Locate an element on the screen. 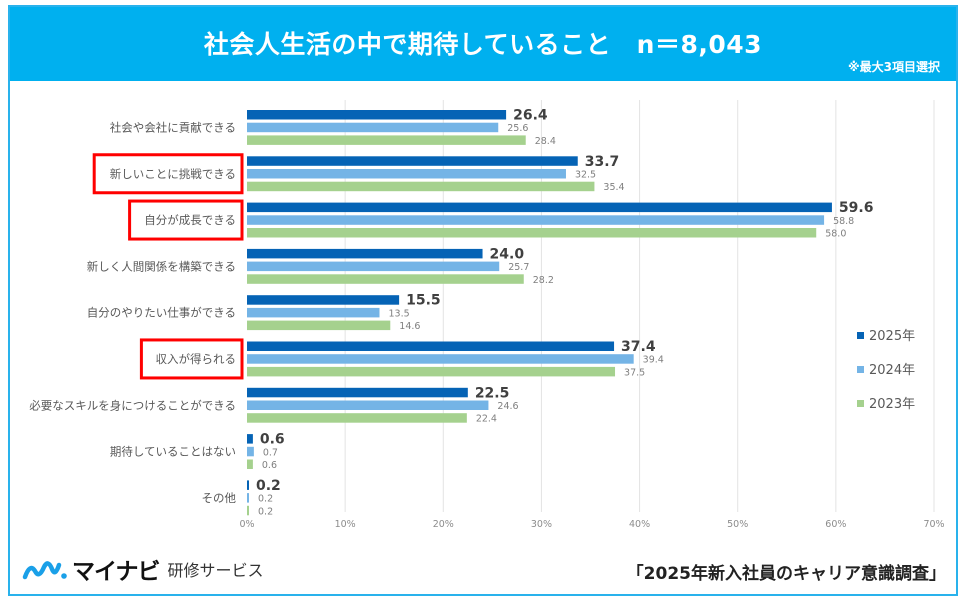 The height and width of the screenshot is (605, 980). mynavi-wave-icon is located at coordinates (44, 570).